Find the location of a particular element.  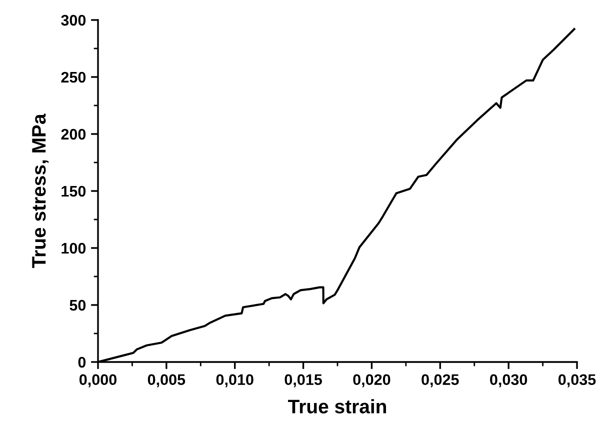

x-tick-label: 0,020 is located at coordinates (371, 381).